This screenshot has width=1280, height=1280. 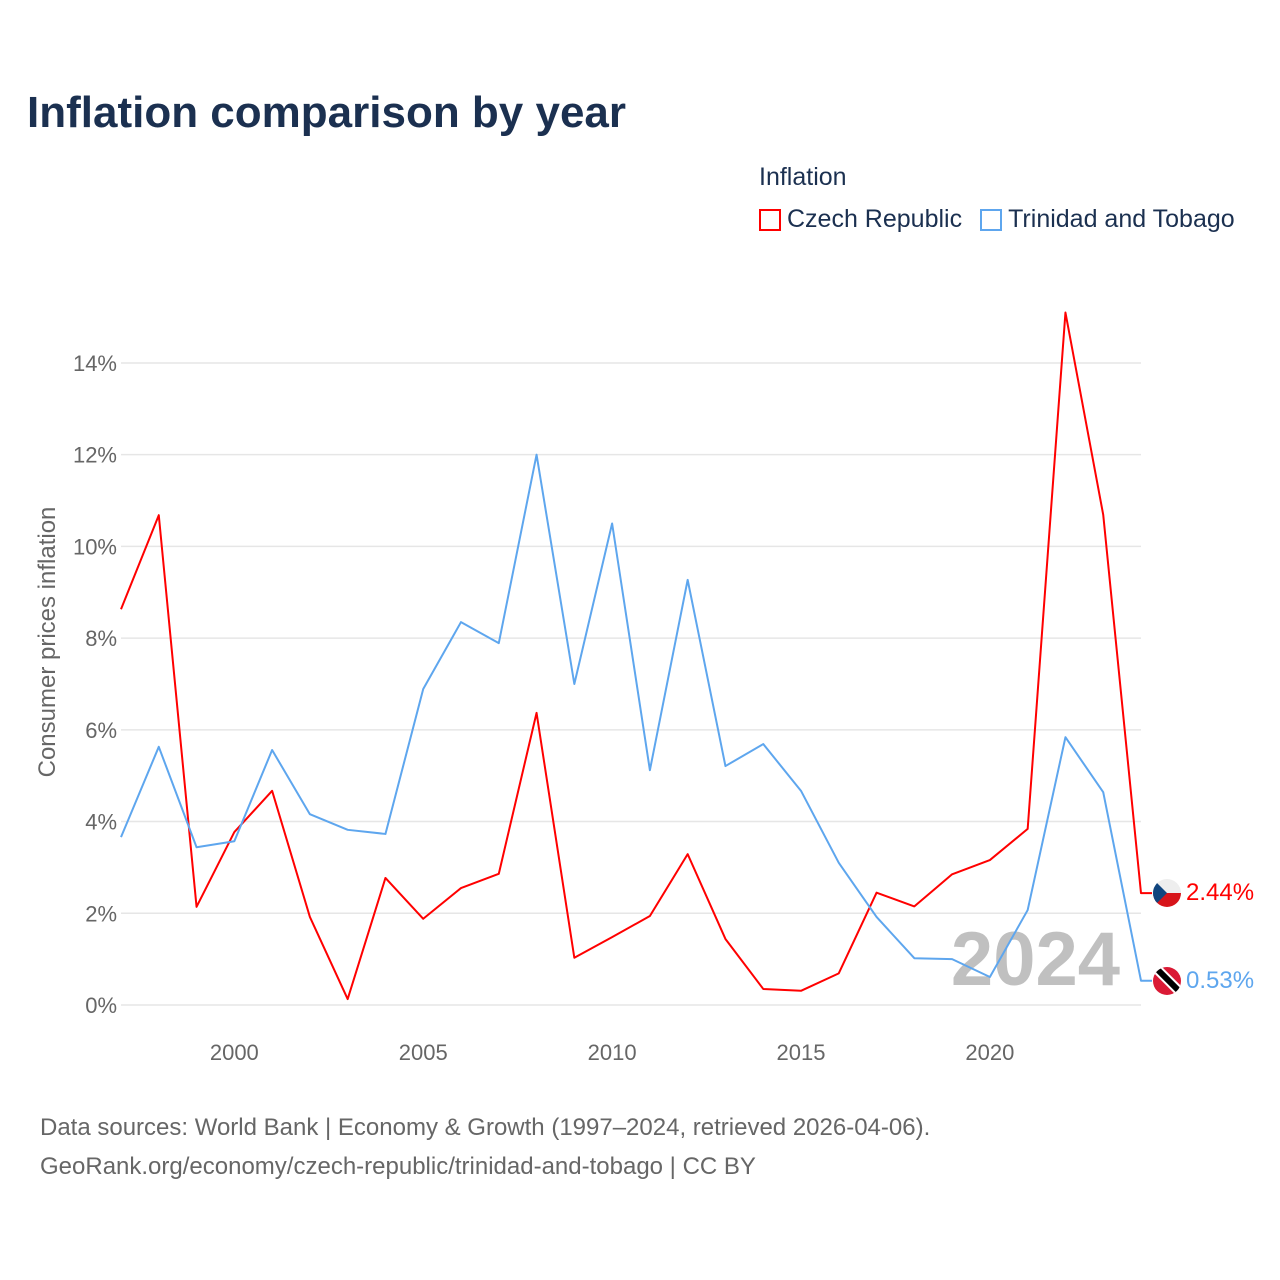 What do you see at coordinates (101, 822) in the screenshot?
I see `y-tick-label: 4%` at bounding box center [101, 822].